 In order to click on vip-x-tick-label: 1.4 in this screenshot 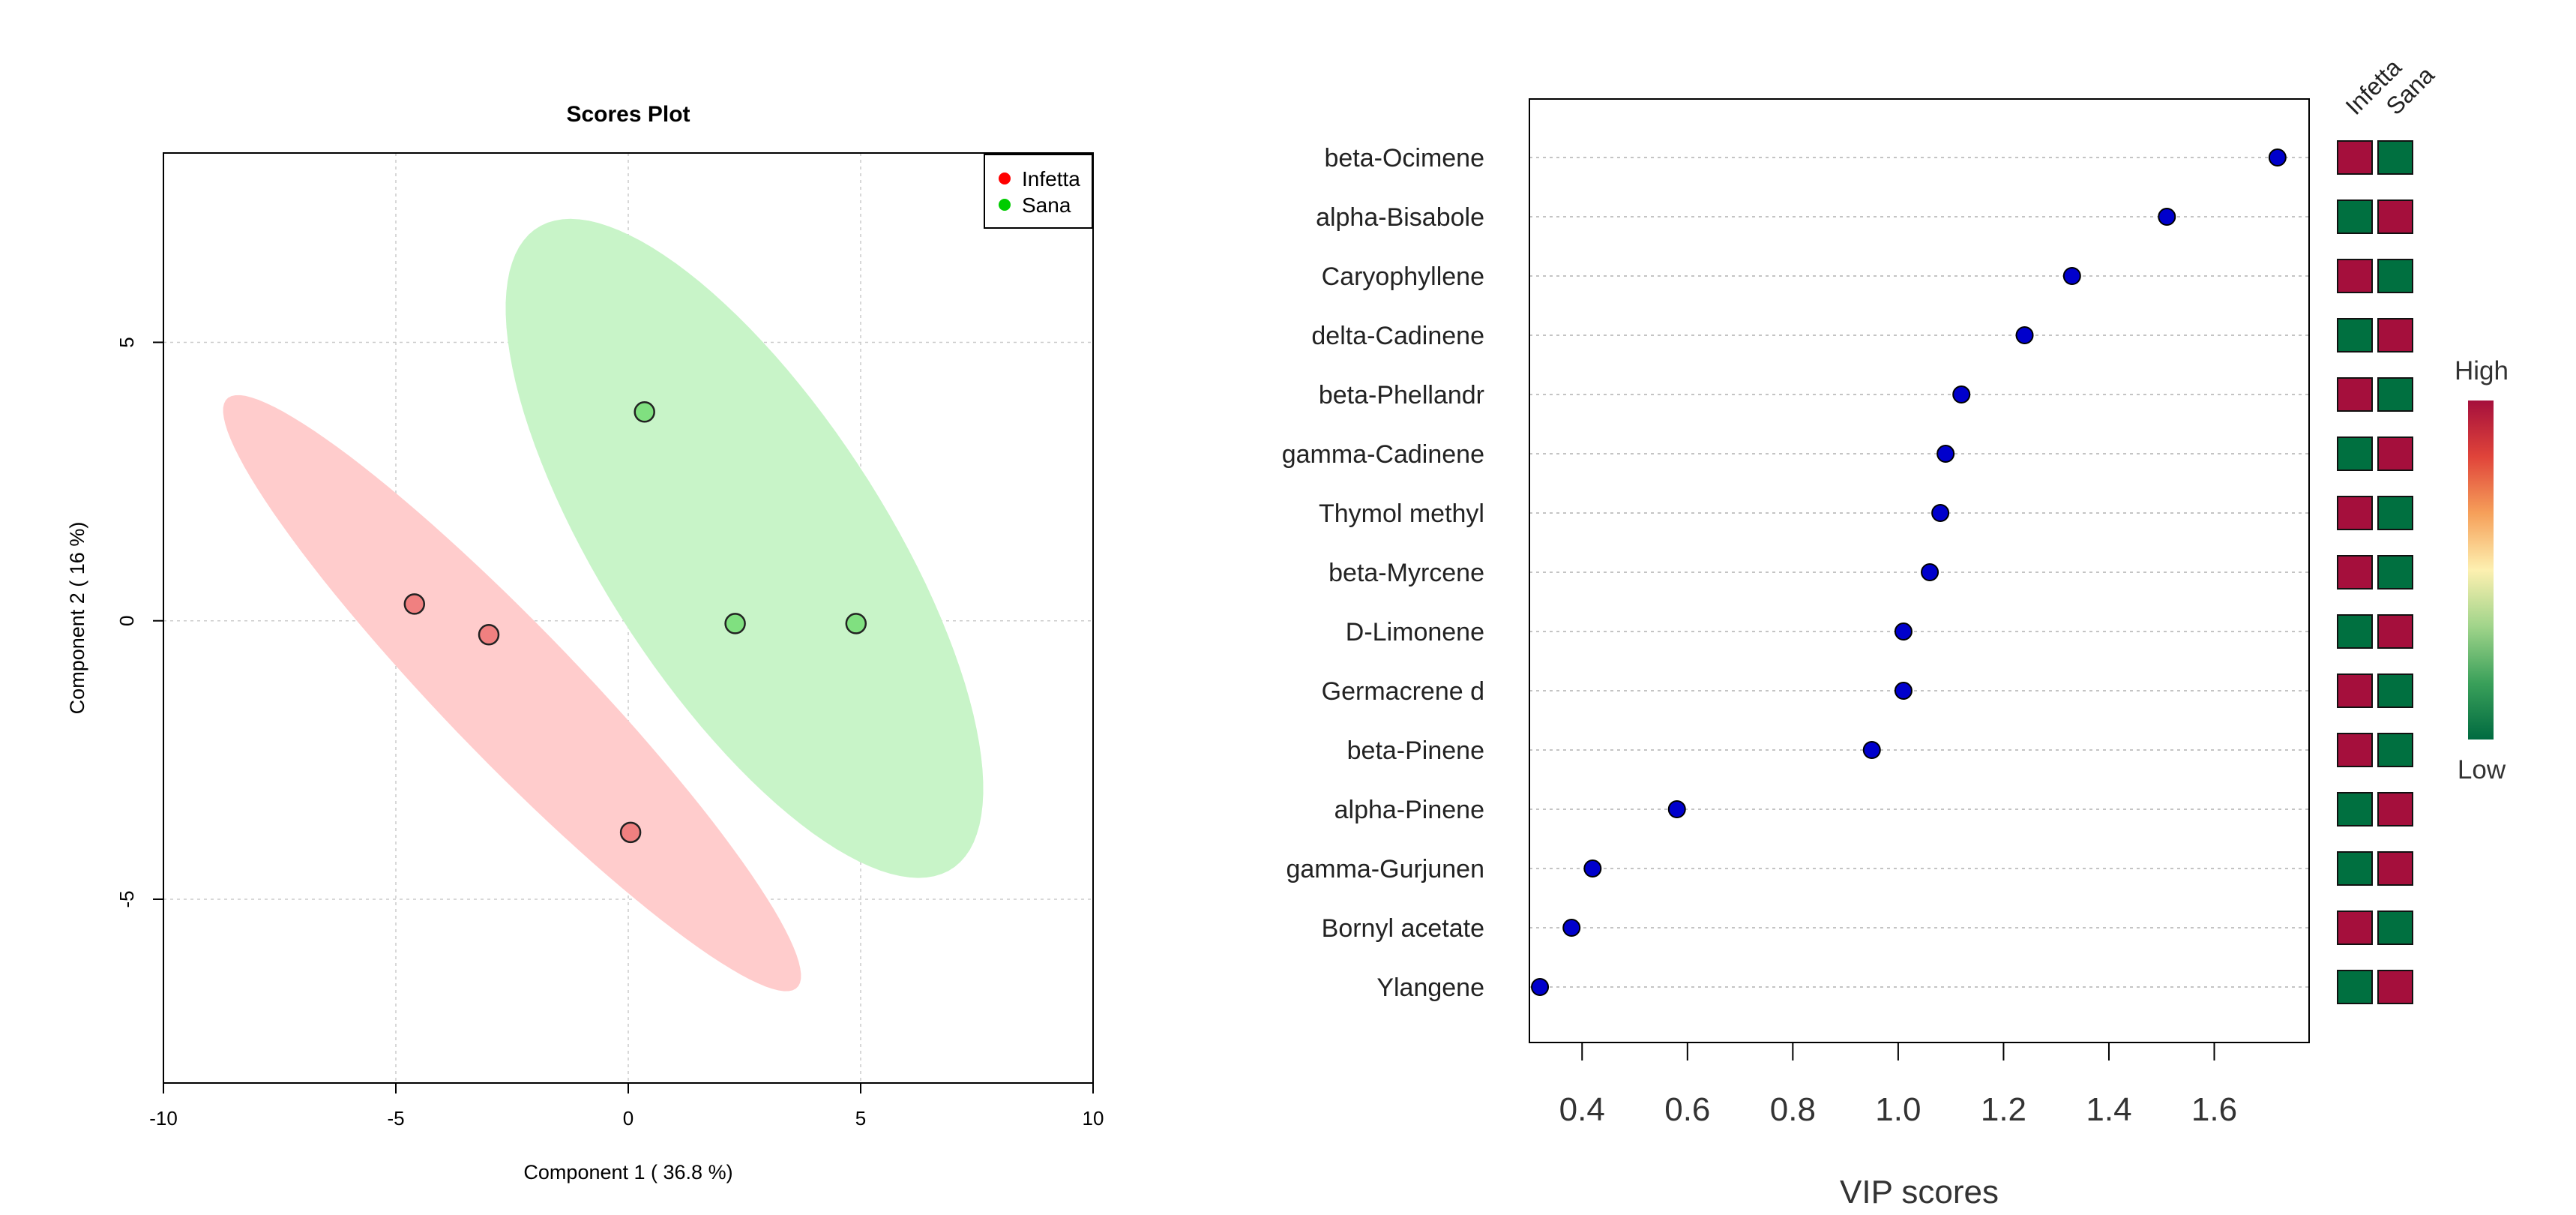, I will do `click(2109, 1109)`.